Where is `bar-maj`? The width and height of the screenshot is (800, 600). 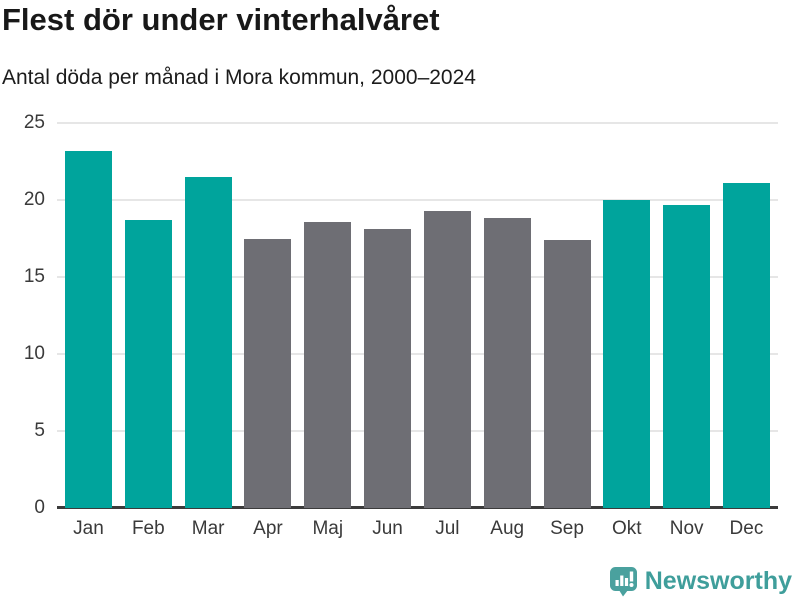
bar-maj is located at coordinates (328, 364).